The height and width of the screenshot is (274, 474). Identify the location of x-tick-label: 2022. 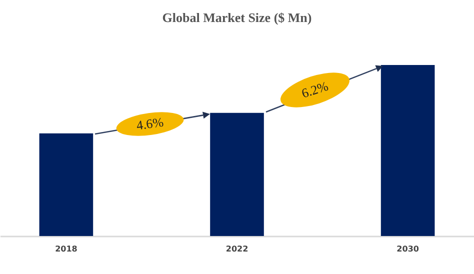
(237, 249).